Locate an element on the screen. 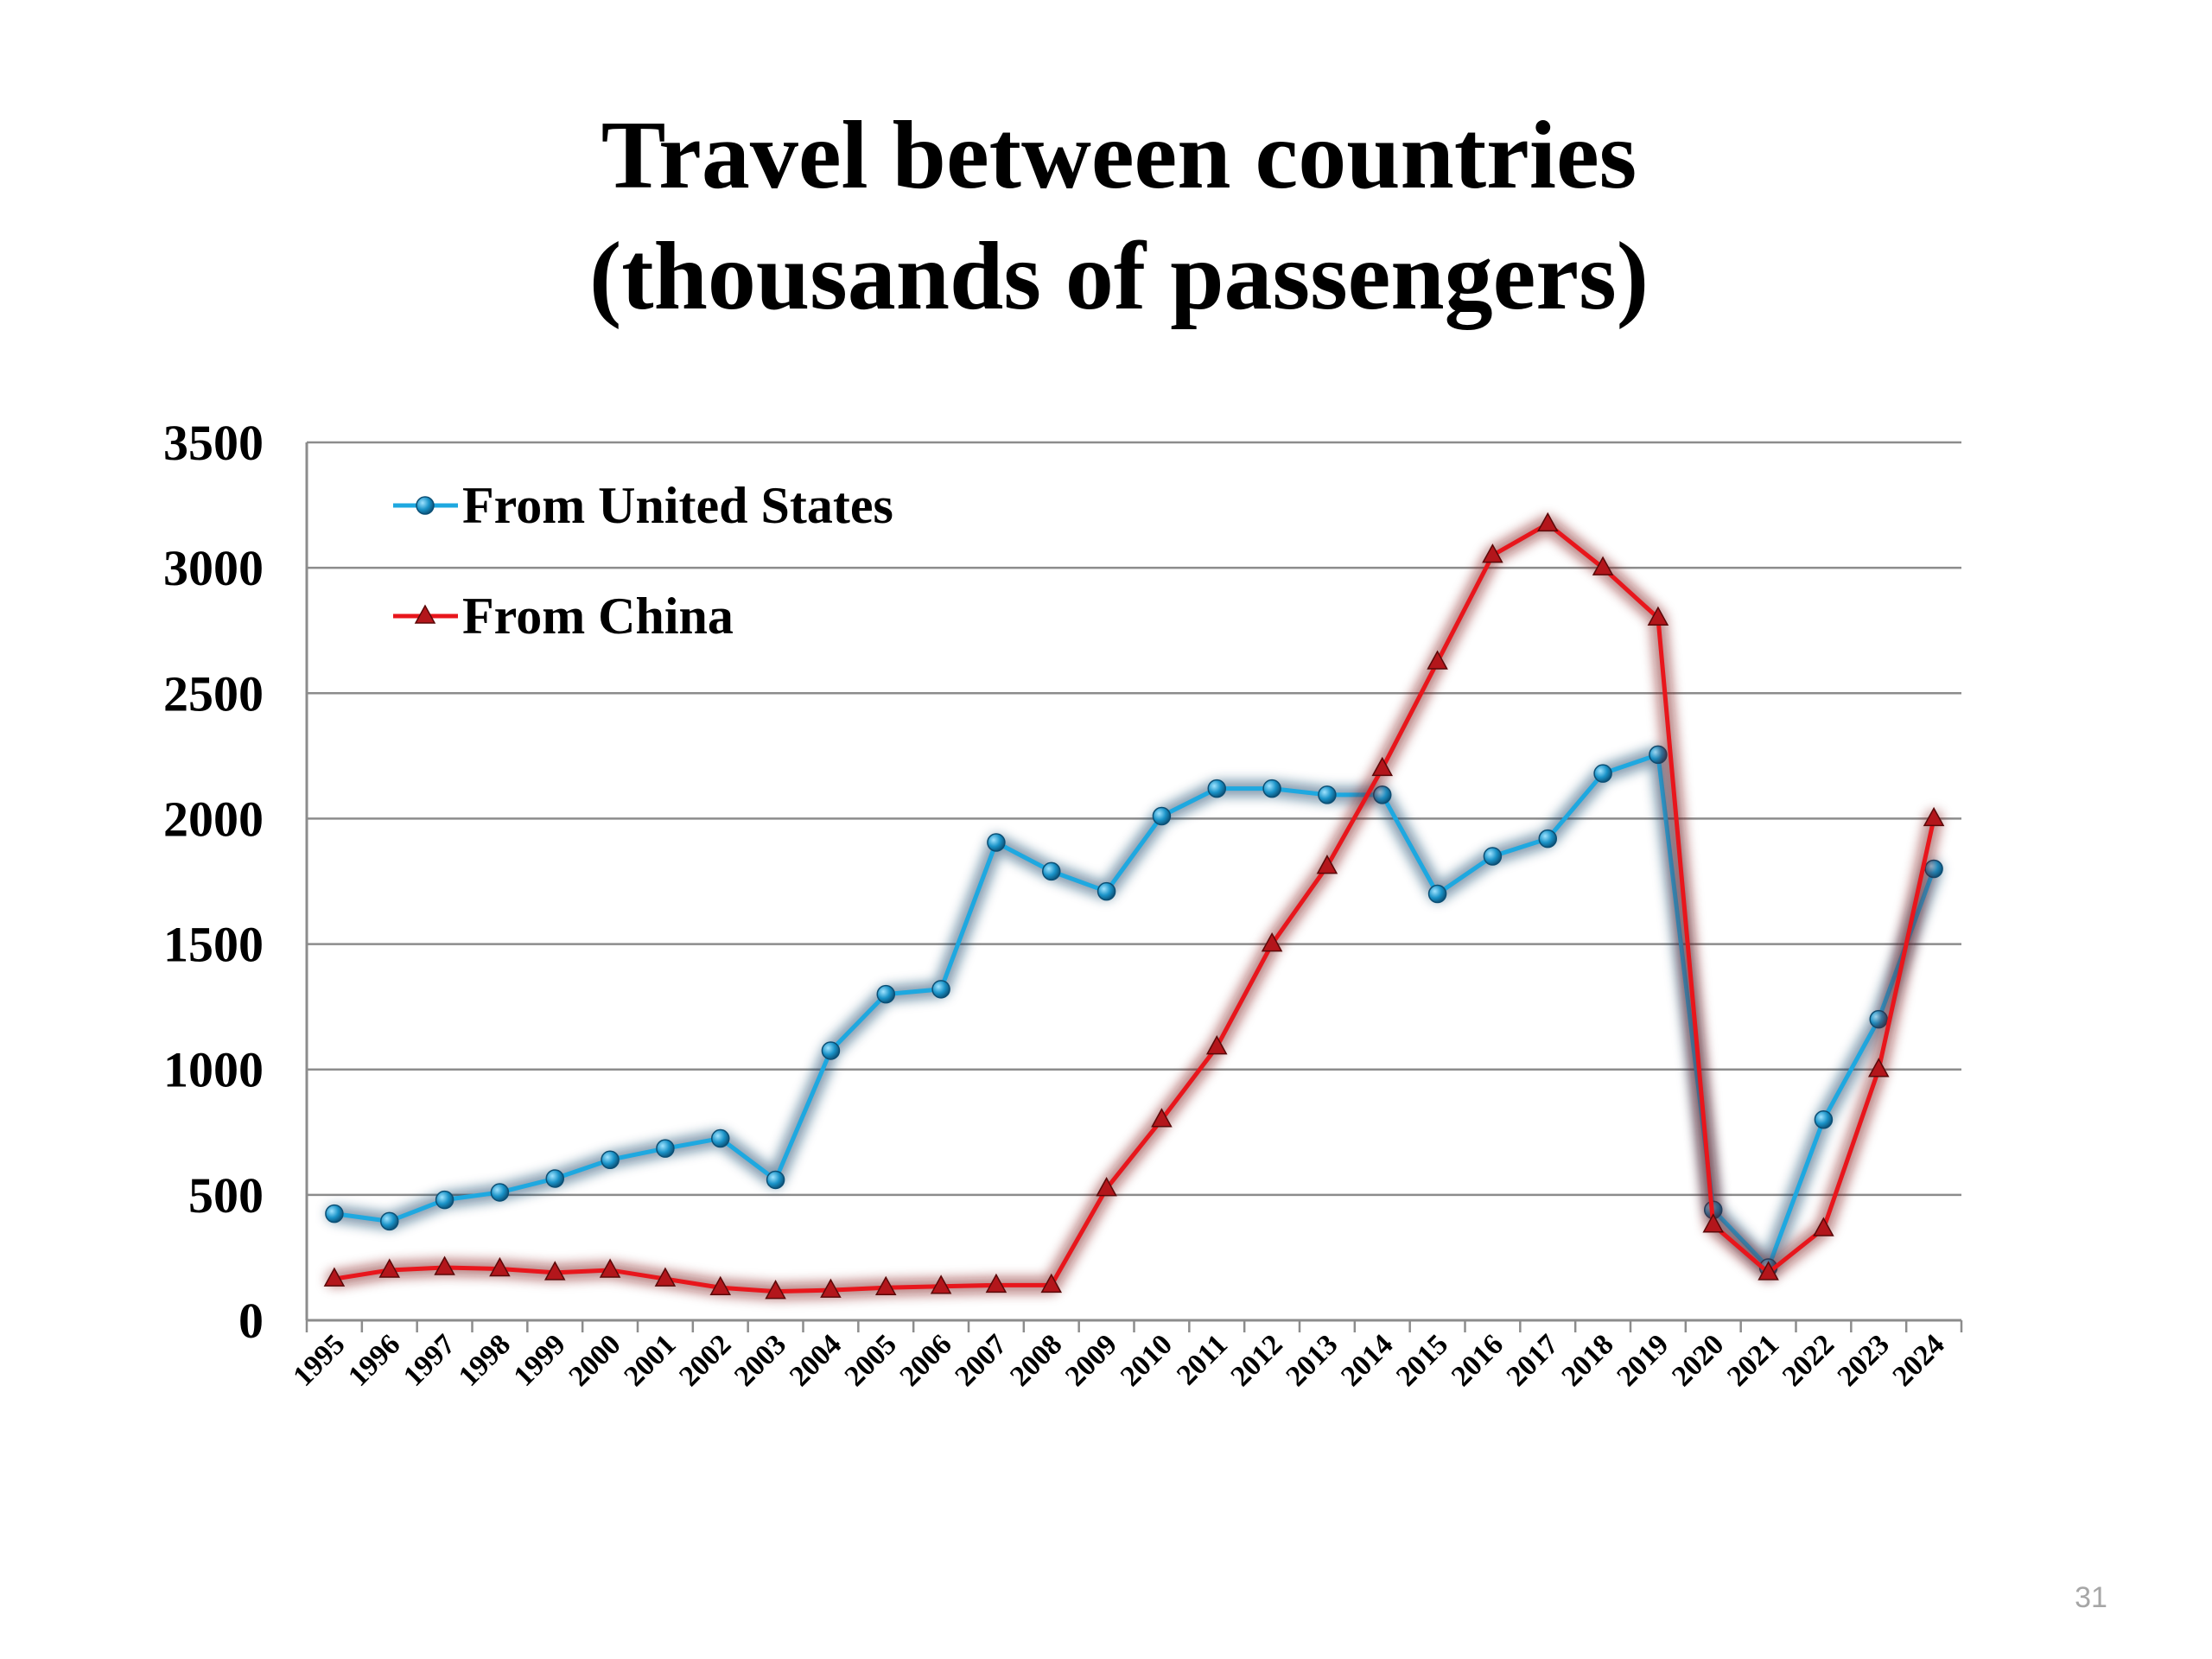 Image resolution: width=2212 pixels, height=1659 pixels. legend-entry: From United States is located at coordinates (643, 506).